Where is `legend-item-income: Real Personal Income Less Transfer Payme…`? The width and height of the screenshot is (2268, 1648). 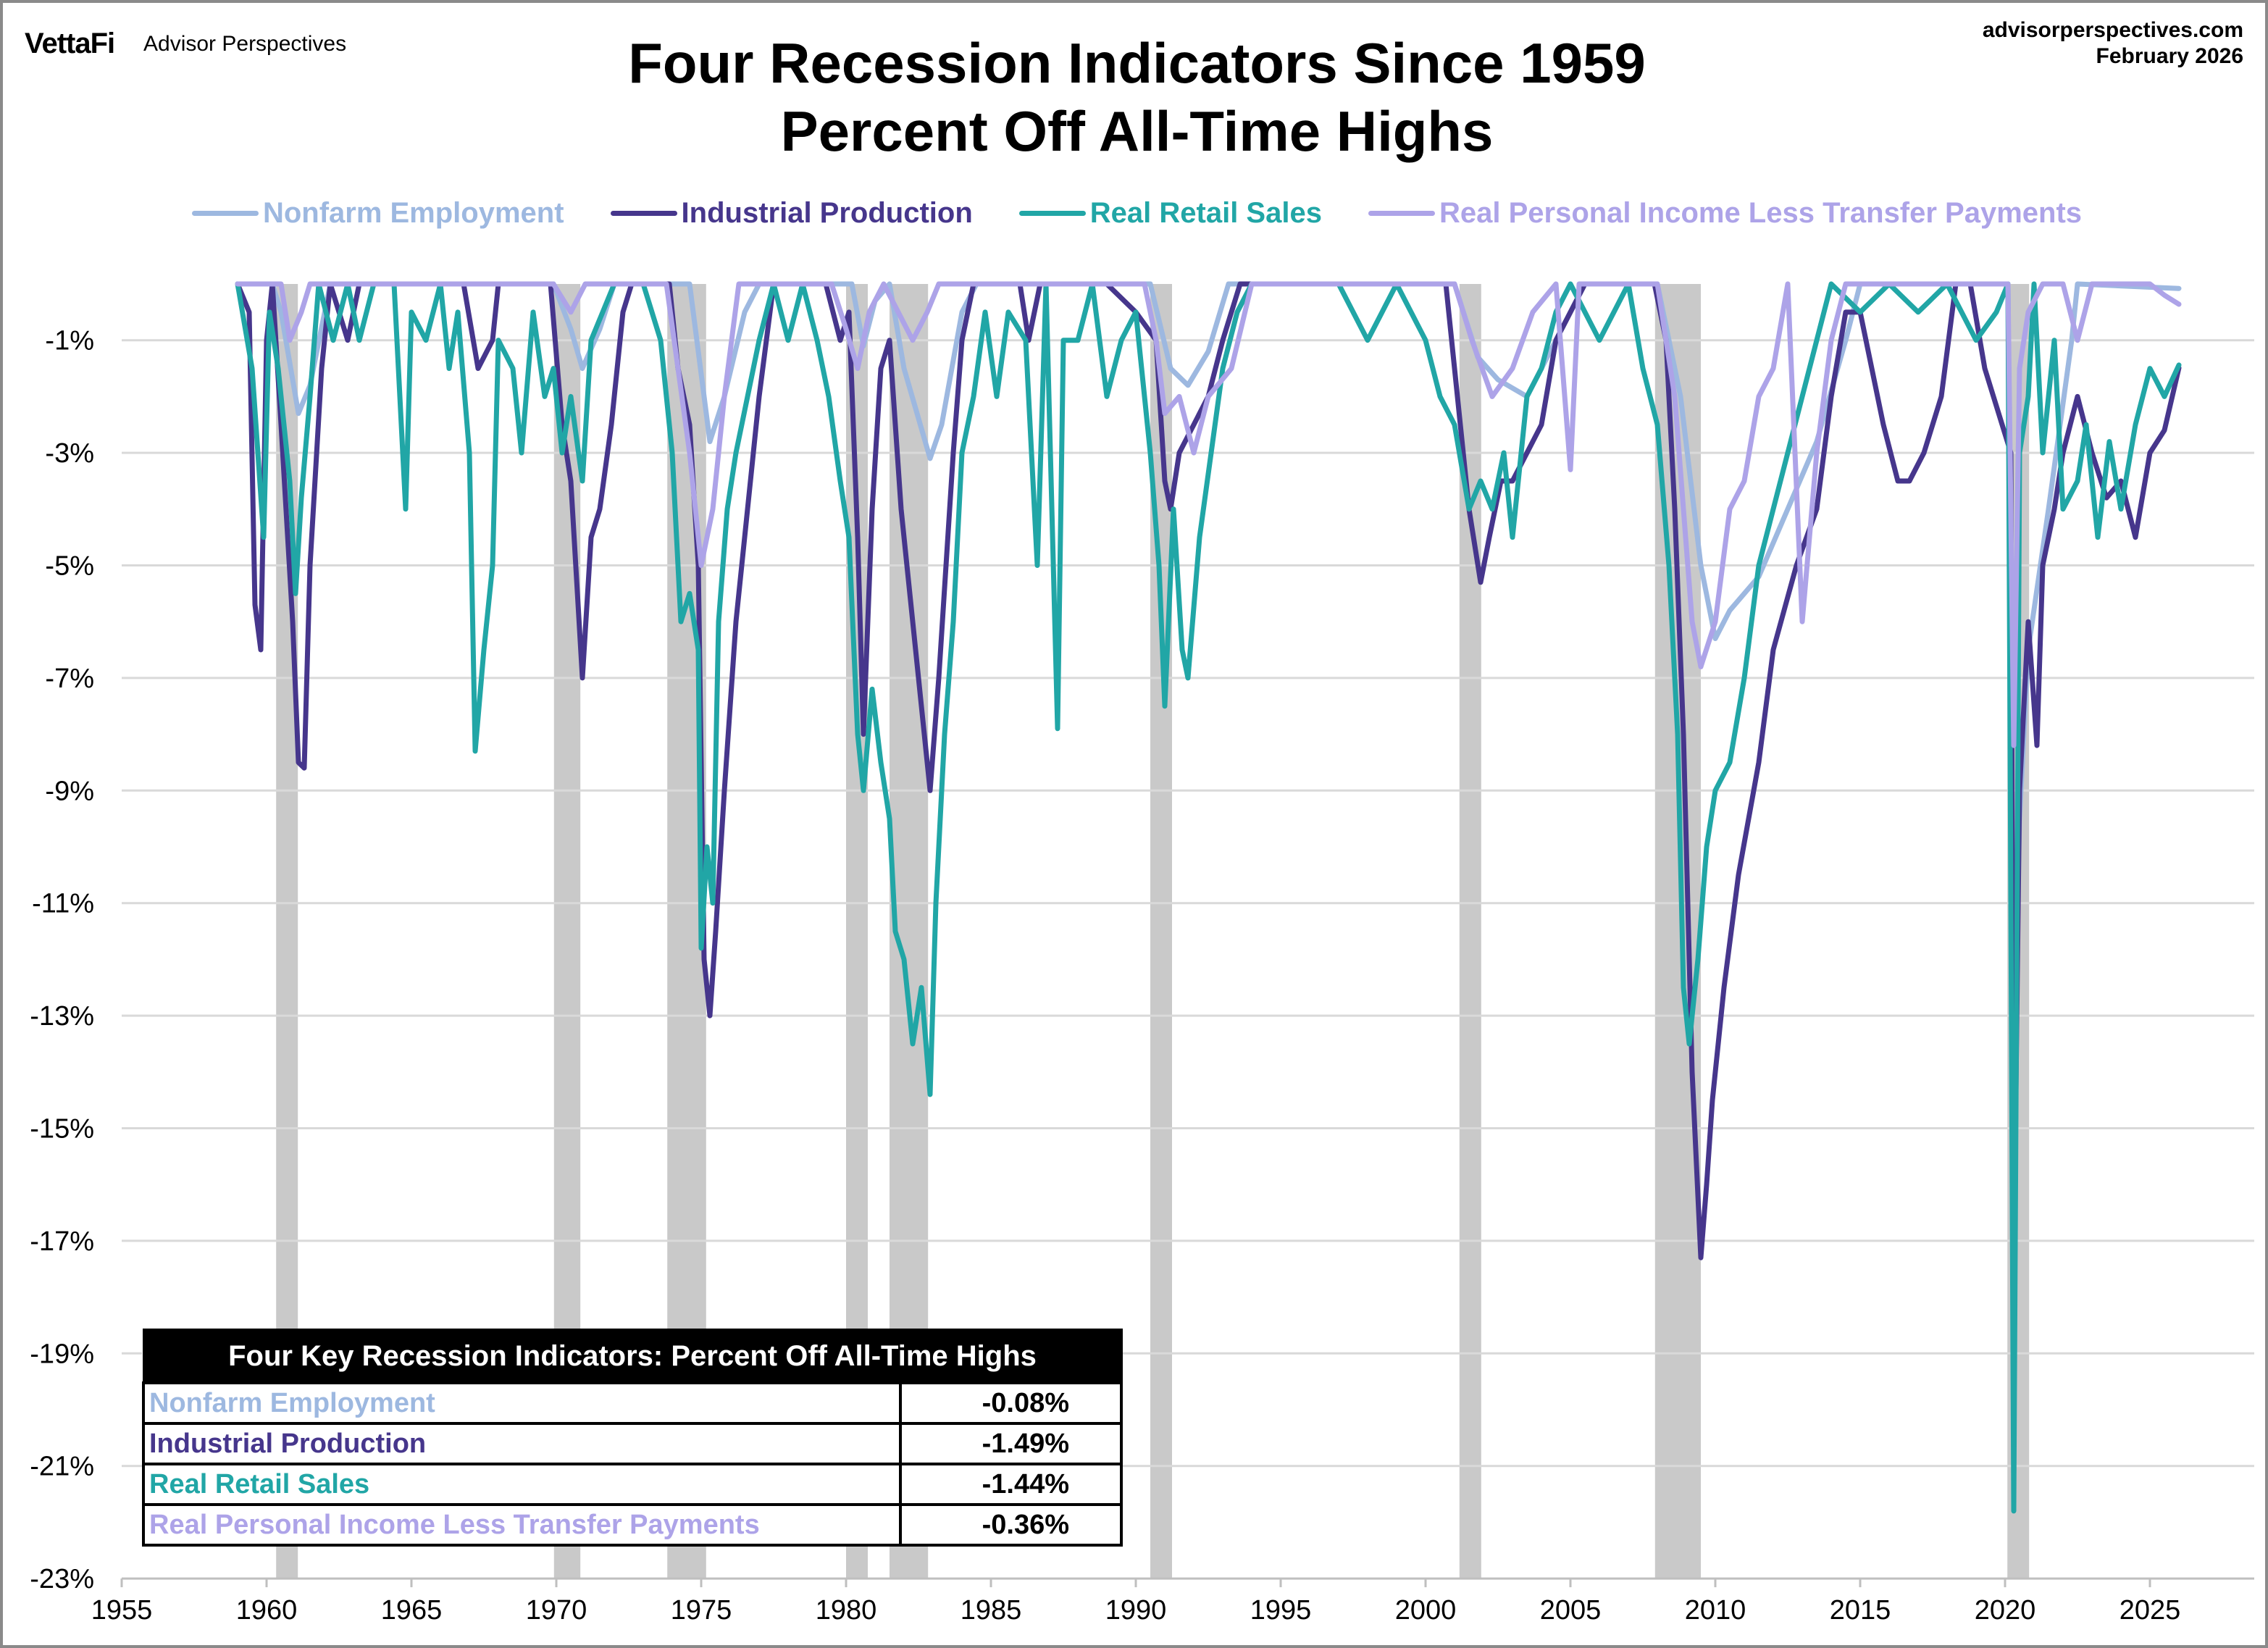 legend-item-income: Real Personal Income Less Transfer Payme… is located at coordinates (1725, 213).